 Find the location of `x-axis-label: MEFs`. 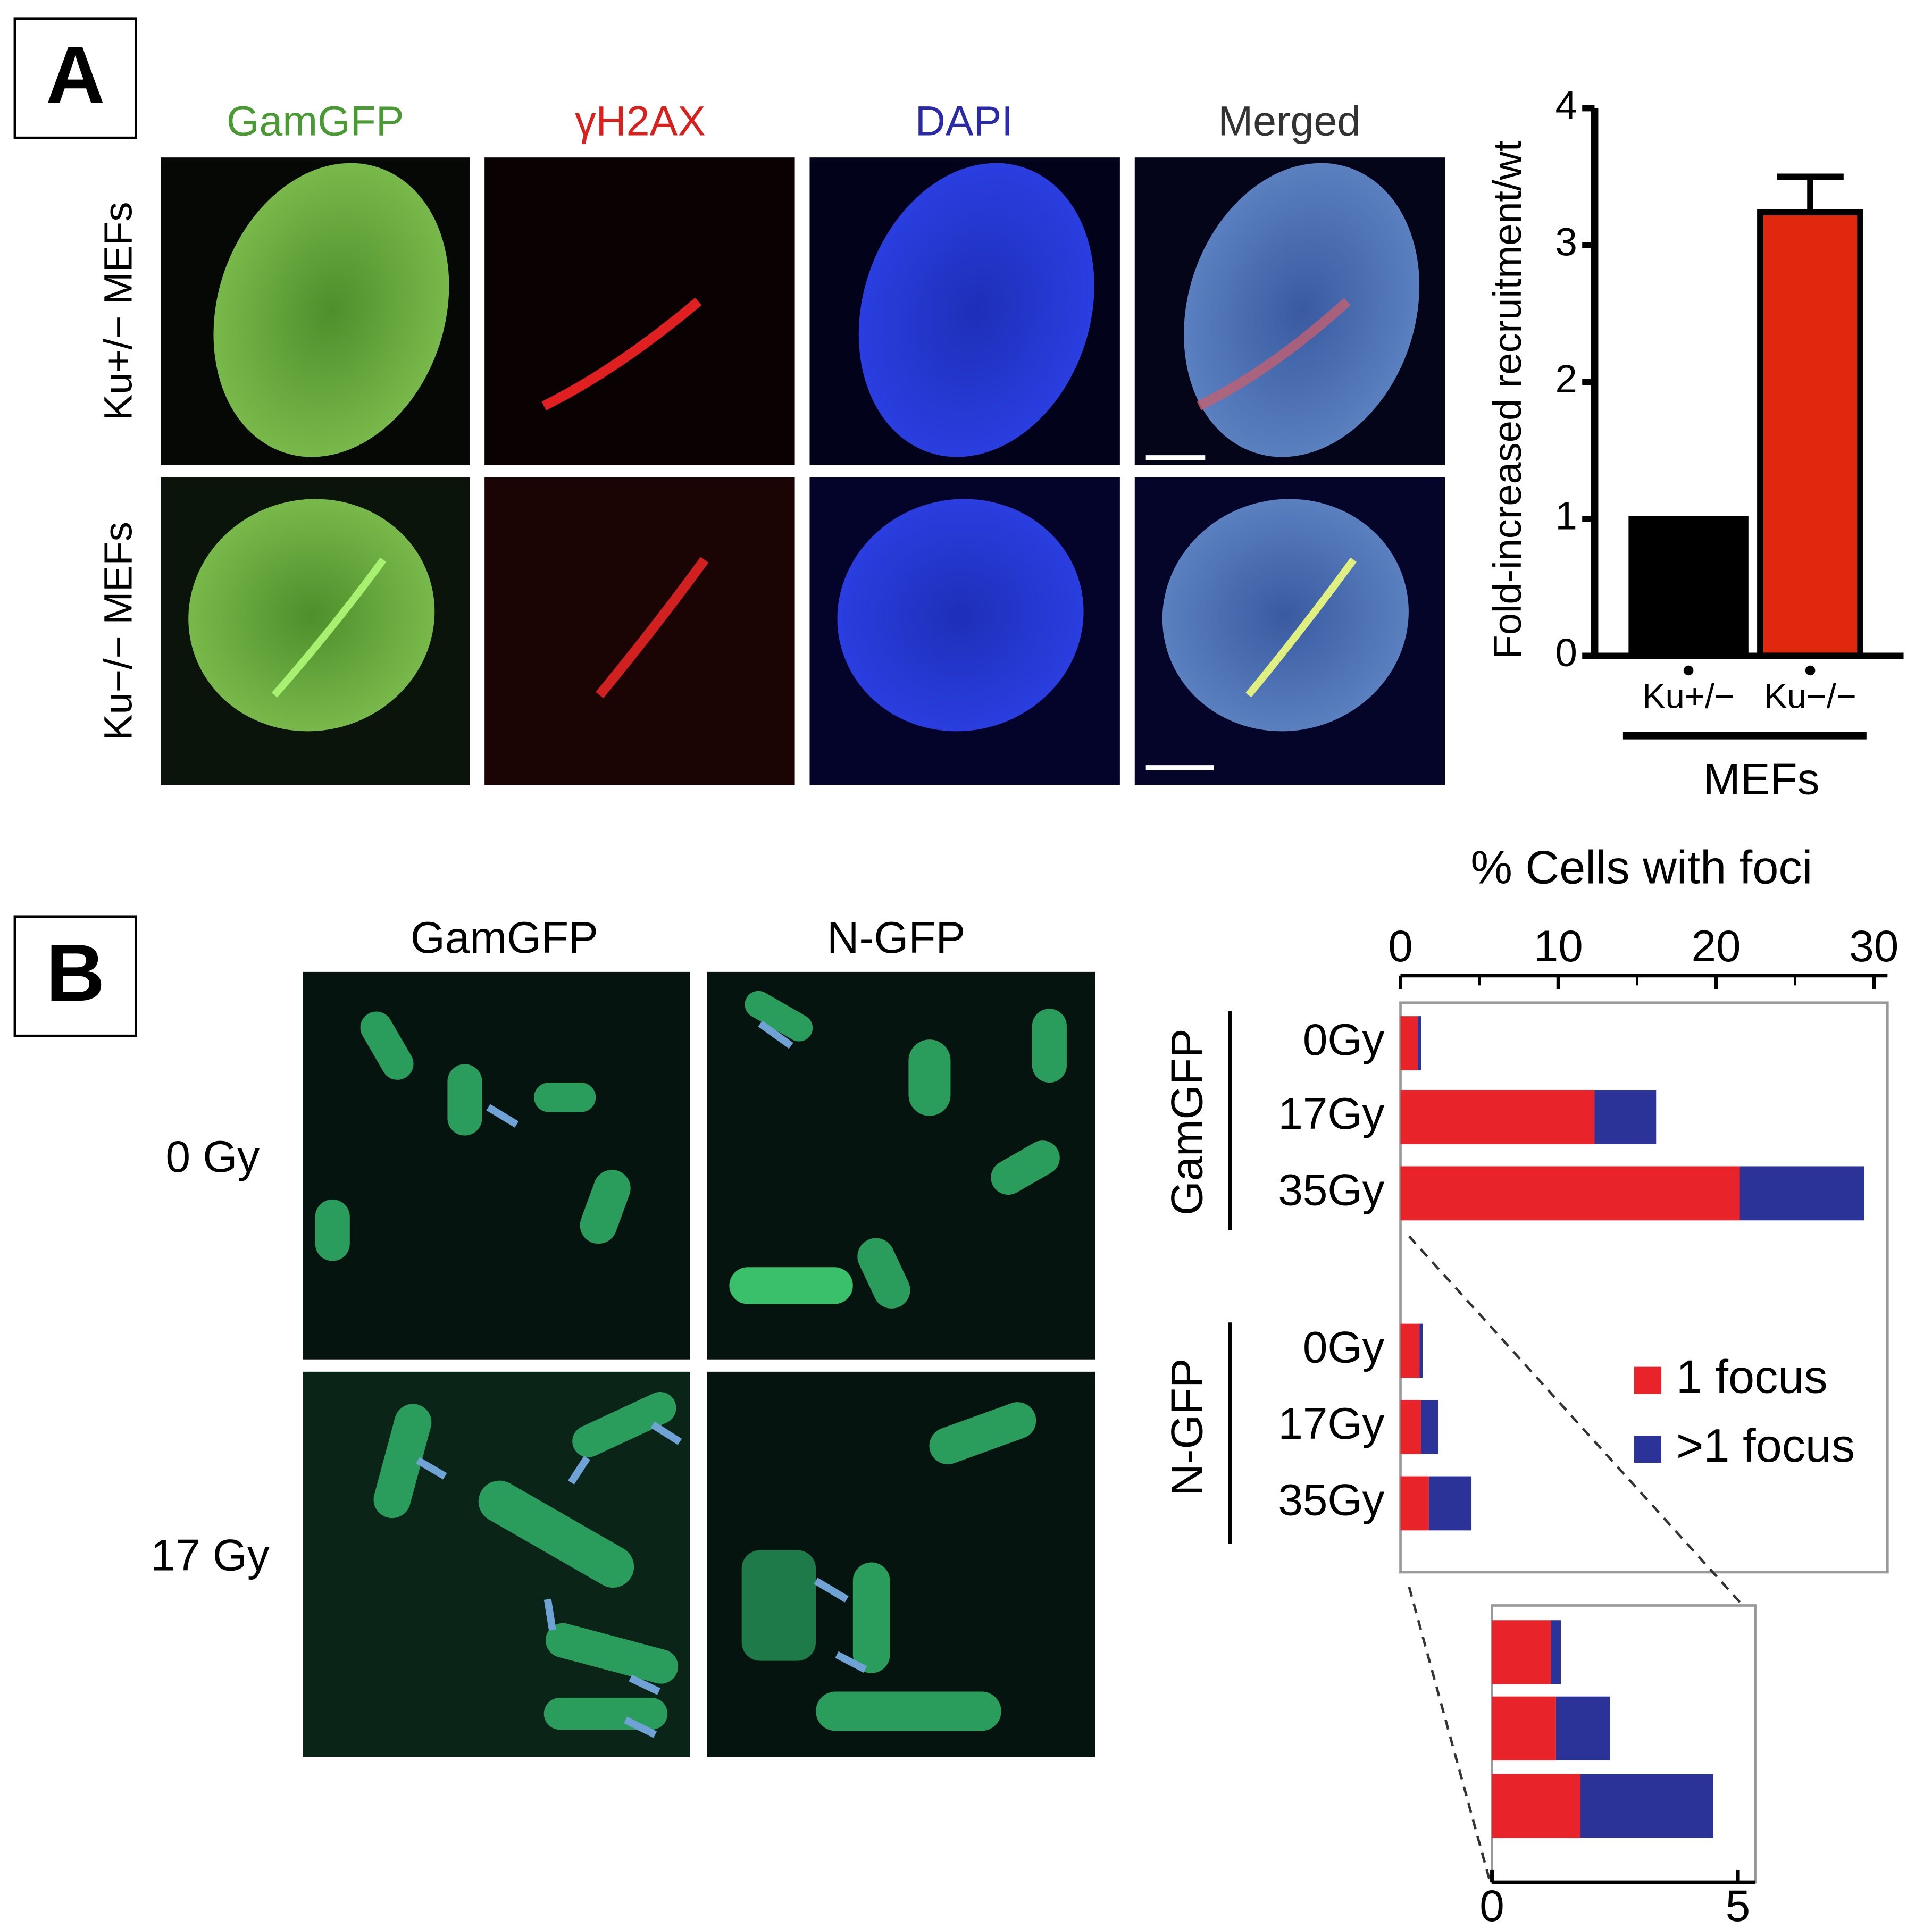

x-axis-label: MEFs is located at coordinates (1761, 779).